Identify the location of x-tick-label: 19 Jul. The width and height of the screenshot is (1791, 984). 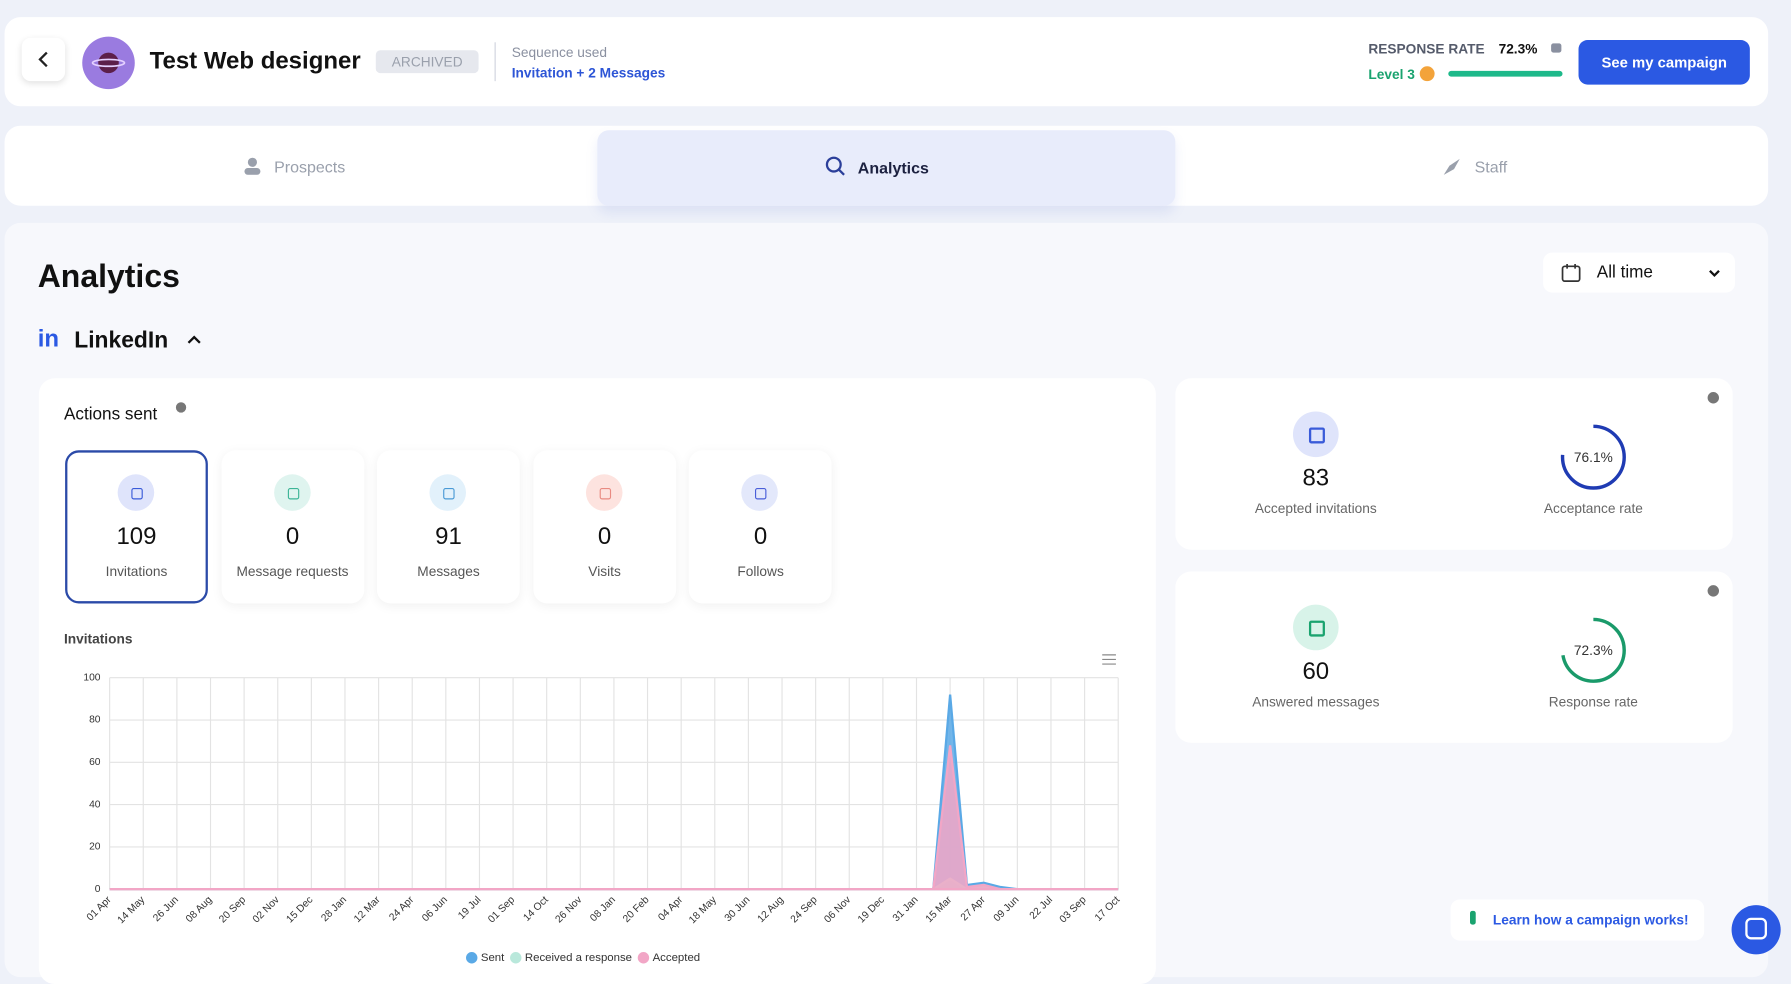
(469, 908).